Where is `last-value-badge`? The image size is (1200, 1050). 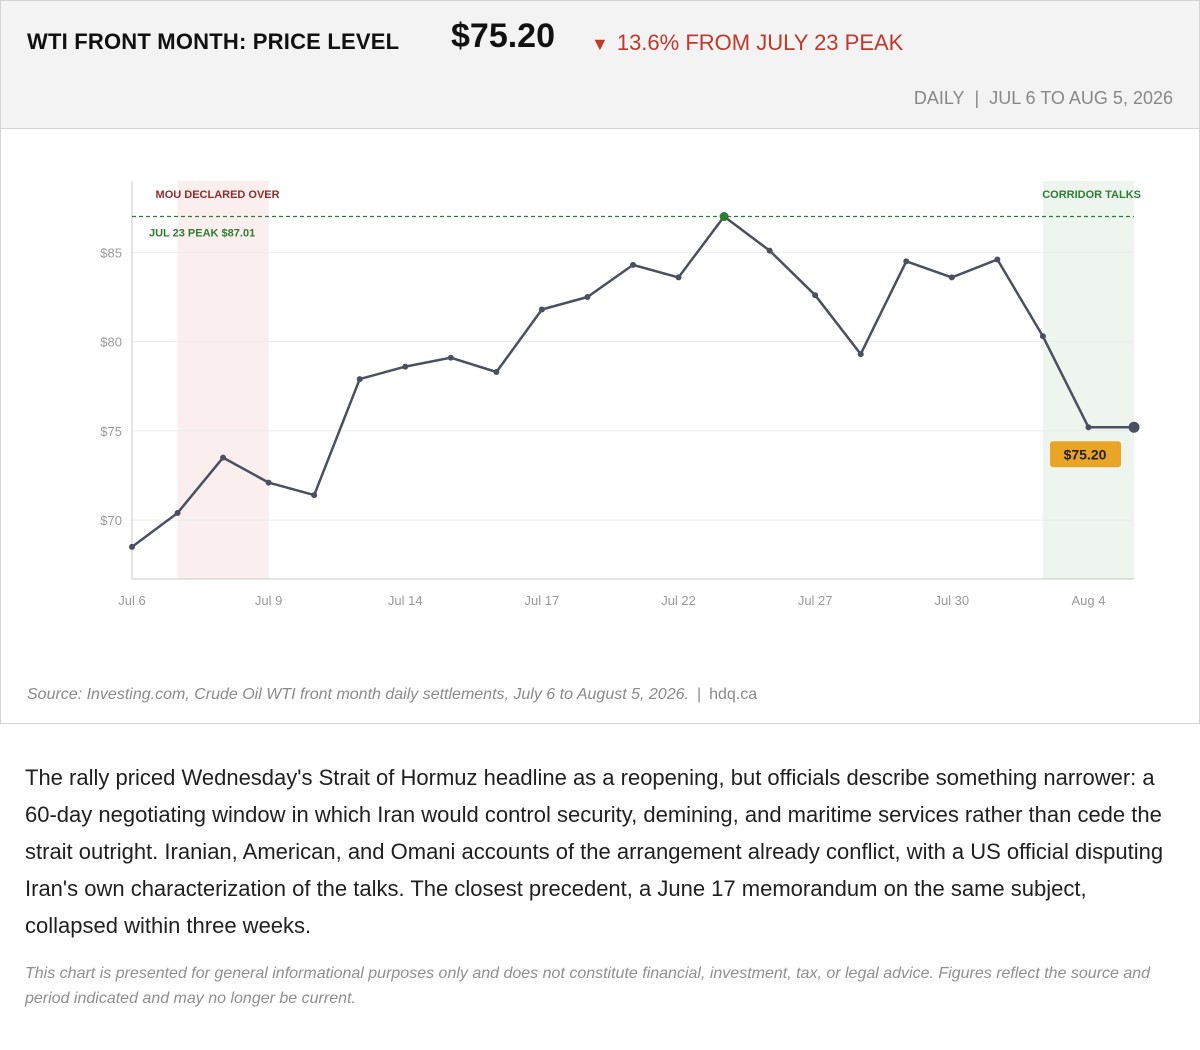 last-value-badge is located at coordinates (1085, 454).